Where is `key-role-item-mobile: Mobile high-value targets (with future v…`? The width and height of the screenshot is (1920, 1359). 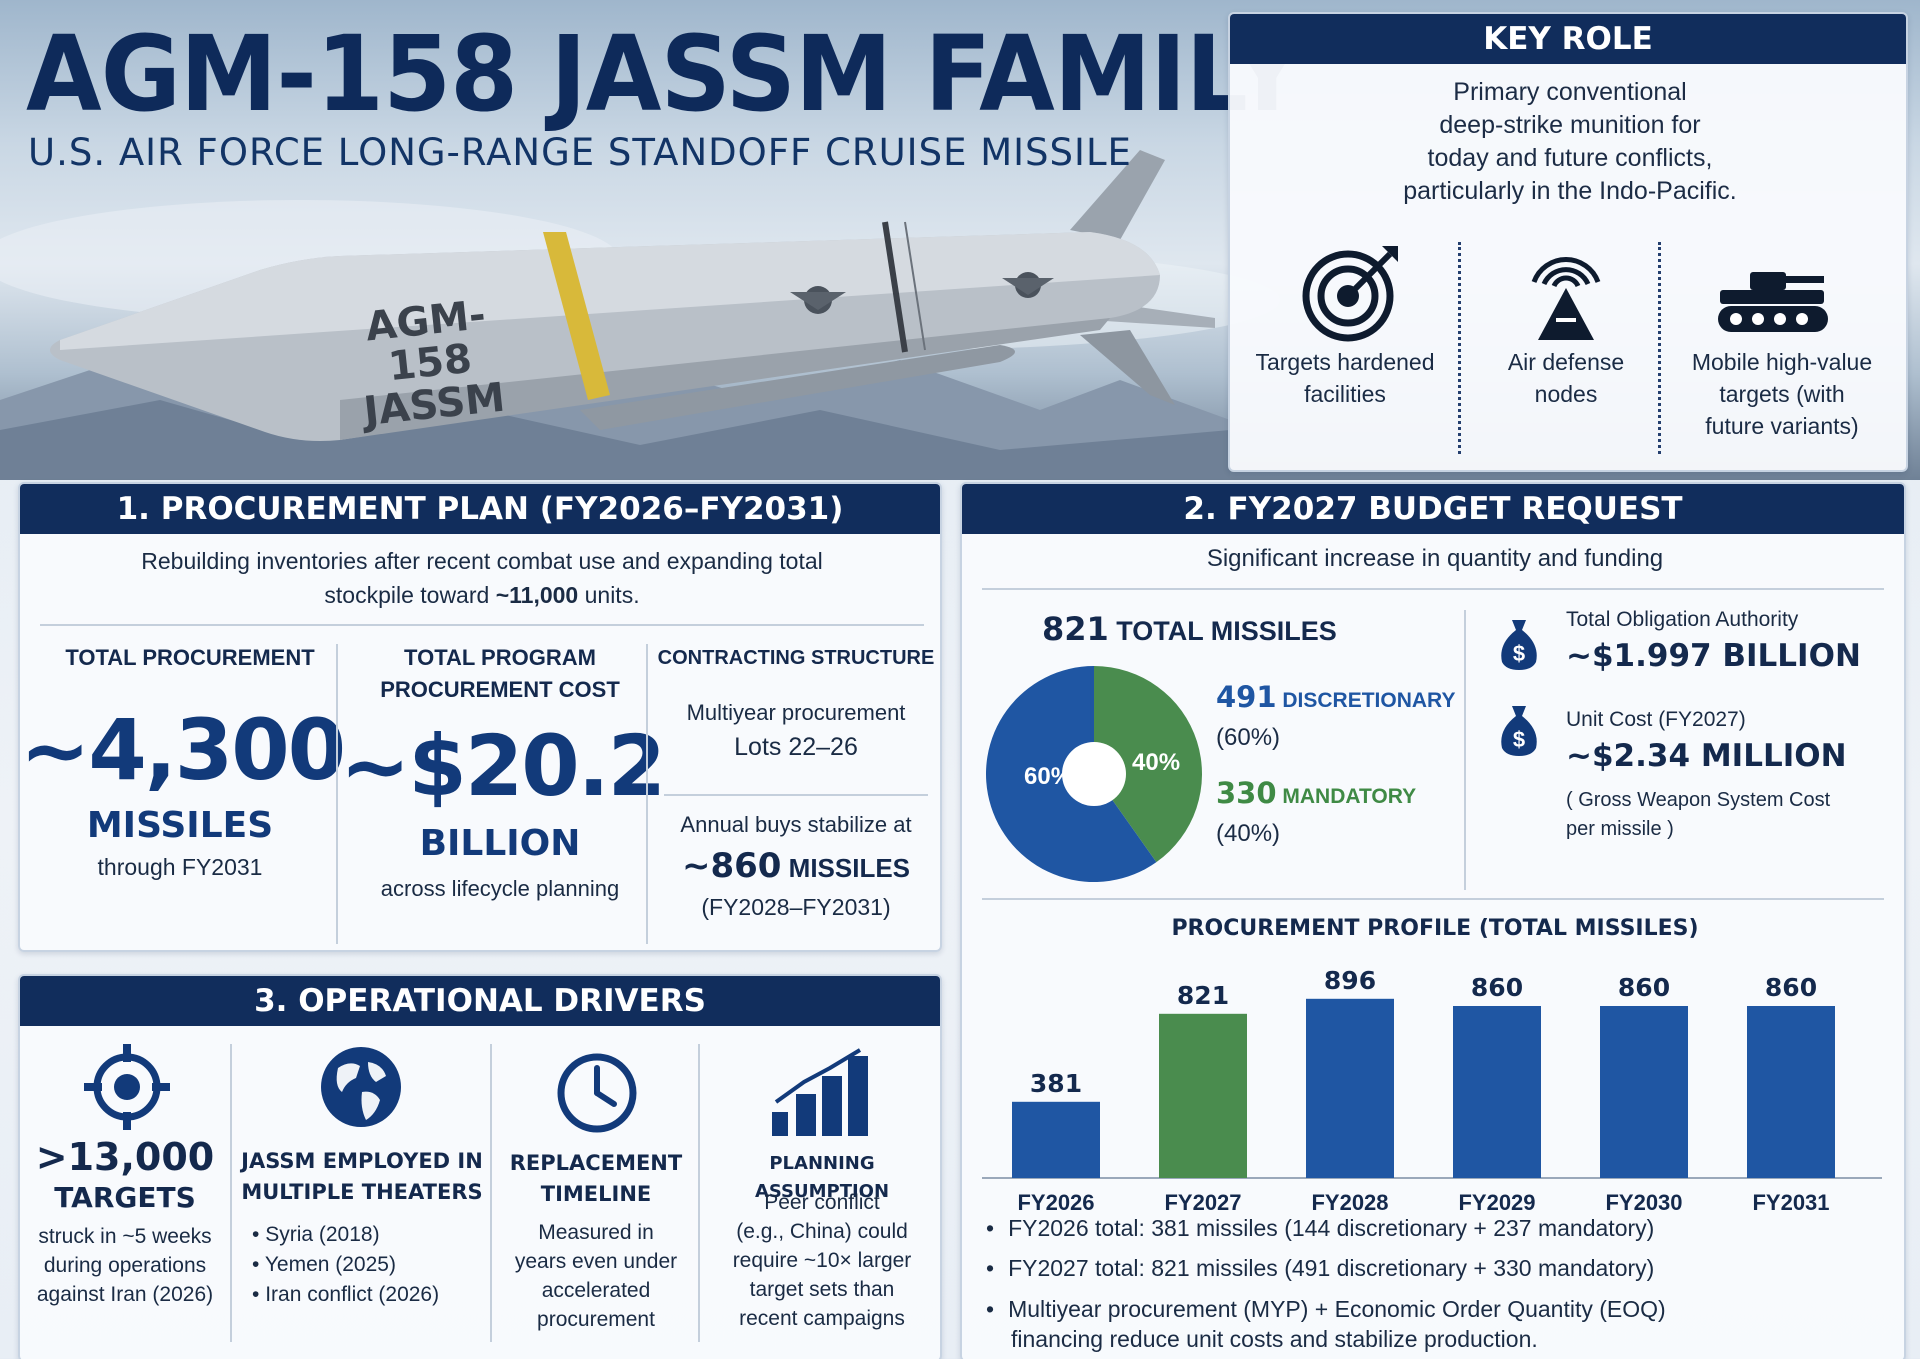 key-role-item-mobile: Mobile high-value targets (with future v… is located at coordinates (1782, 394).